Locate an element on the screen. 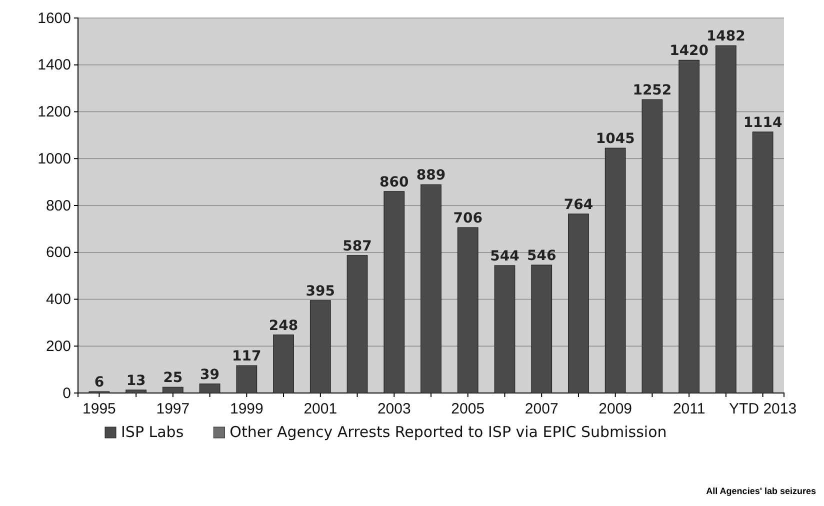  x-tick-label: 1997 is located at coordinates (173, 409).